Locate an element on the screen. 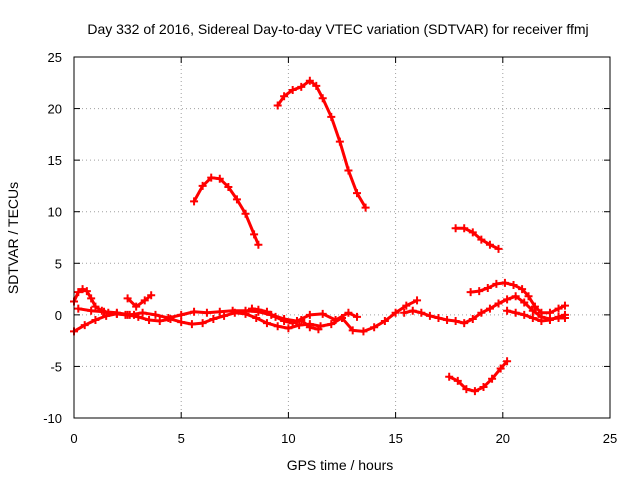 This screenshot has height=480, width=640. y-tick-label: 0 is located at coordinates (58, 315).